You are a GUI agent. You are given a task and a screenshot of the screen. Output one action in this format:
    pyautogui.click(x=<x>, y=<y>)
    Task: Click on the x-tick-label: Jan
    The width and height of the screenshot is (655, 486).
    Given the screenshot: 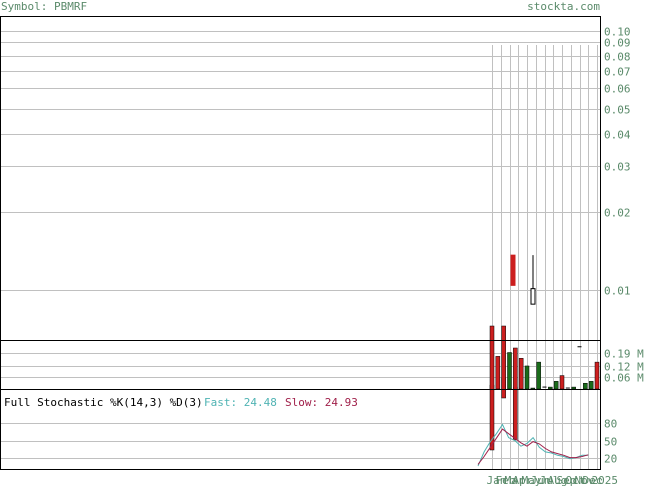 What is the action you would take?
    pyautogui.click(x=497, y=480)
    